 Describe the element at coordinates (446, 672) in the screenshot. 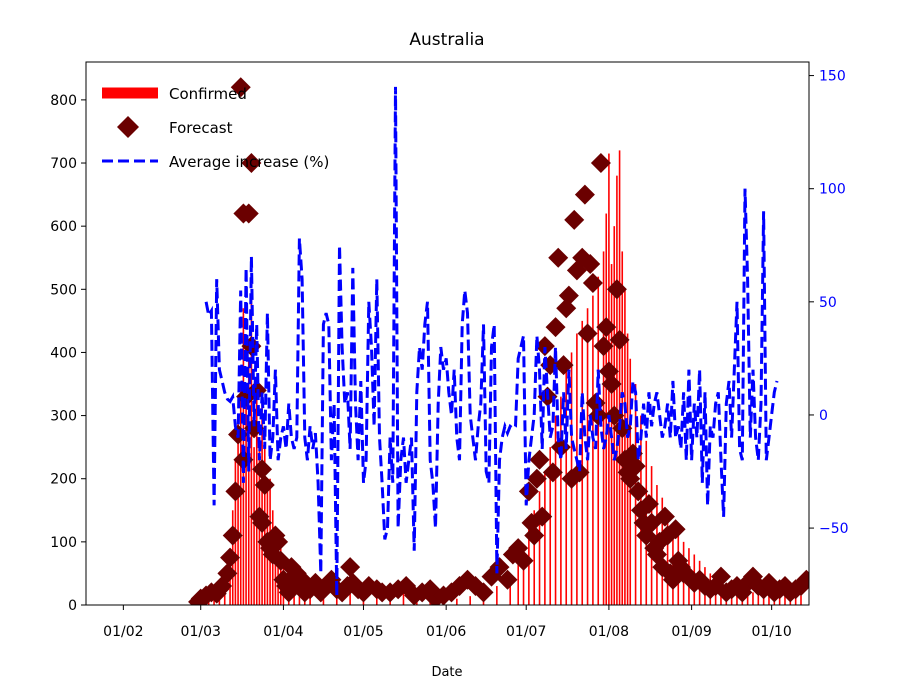

I see `x-axis-label: Date` at that location.